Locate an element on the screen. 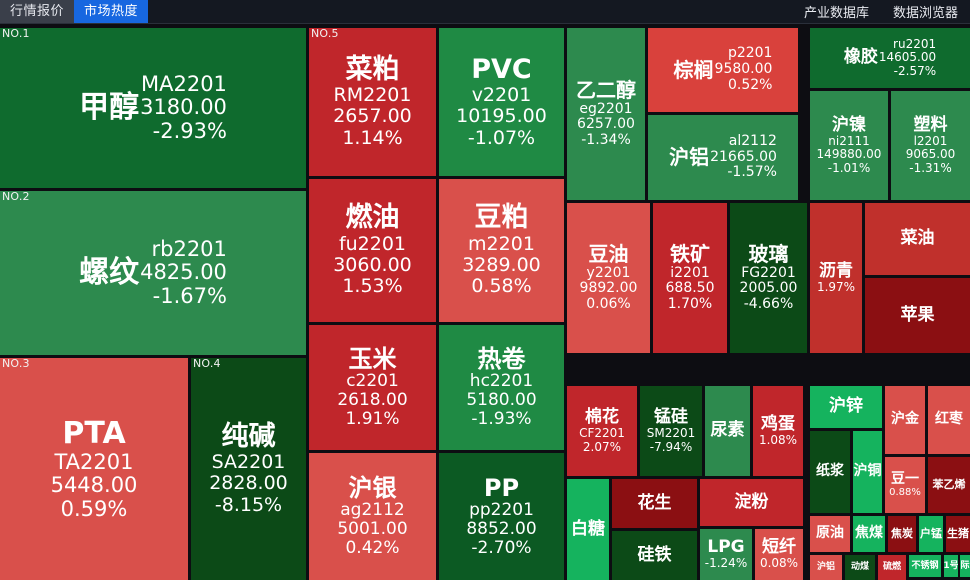 The width and height of the screenshot is (970, 580). tile-name: 热卷 is located at coordinates (501, 358).